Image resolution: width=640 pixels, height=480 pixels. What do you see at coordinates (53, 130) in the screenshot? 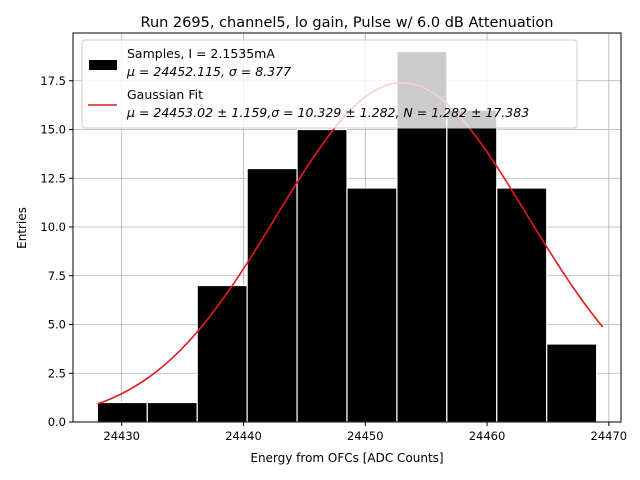
I see `y-tick-label: 15.0` at bounding box center [53, 130].